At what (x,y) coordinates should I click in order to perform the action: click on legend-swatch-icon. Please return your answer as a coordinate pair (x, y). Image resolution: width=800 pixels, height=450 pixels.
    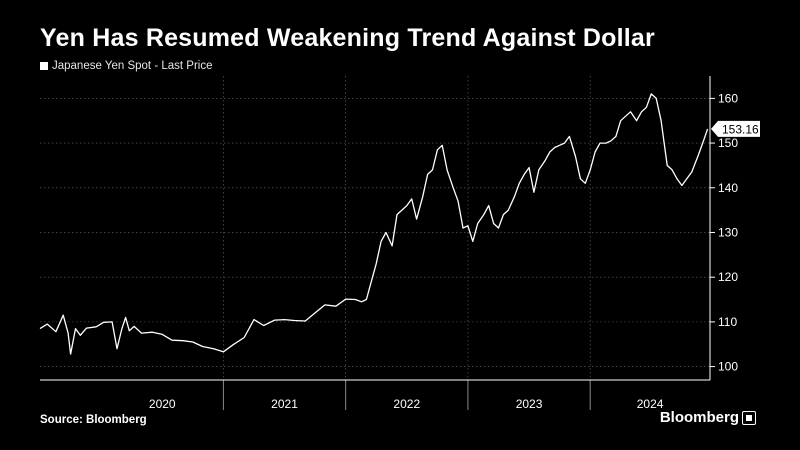
    Looking at the image, I should click on (44, 66).